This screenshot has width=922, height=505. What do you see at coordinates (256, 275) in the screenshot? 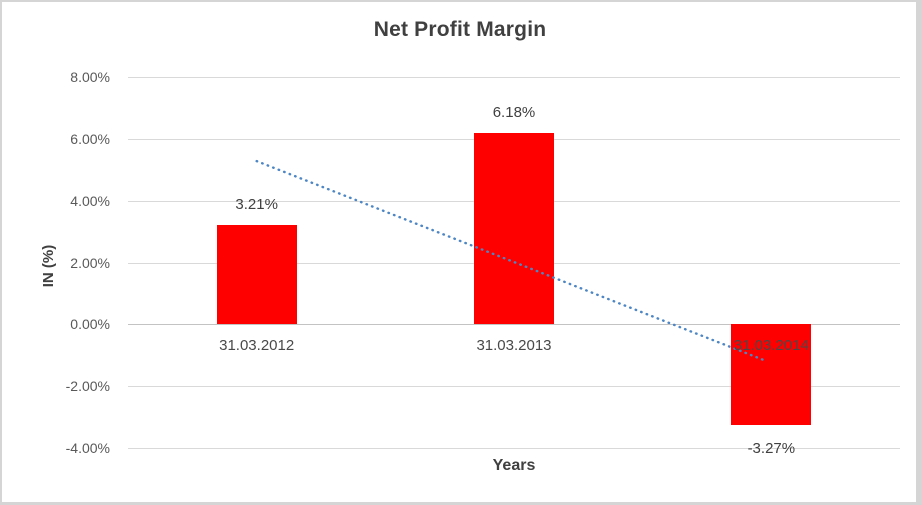
I see `bar-31.03.2012` at bounding box center [256, 275].